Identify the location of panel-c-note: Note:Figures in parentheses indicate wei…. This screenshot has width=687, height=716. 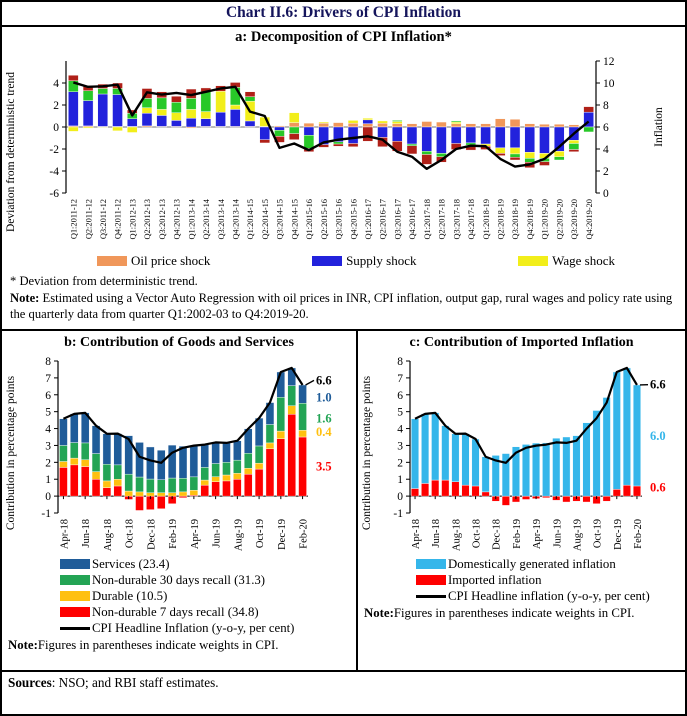
(521, 612).